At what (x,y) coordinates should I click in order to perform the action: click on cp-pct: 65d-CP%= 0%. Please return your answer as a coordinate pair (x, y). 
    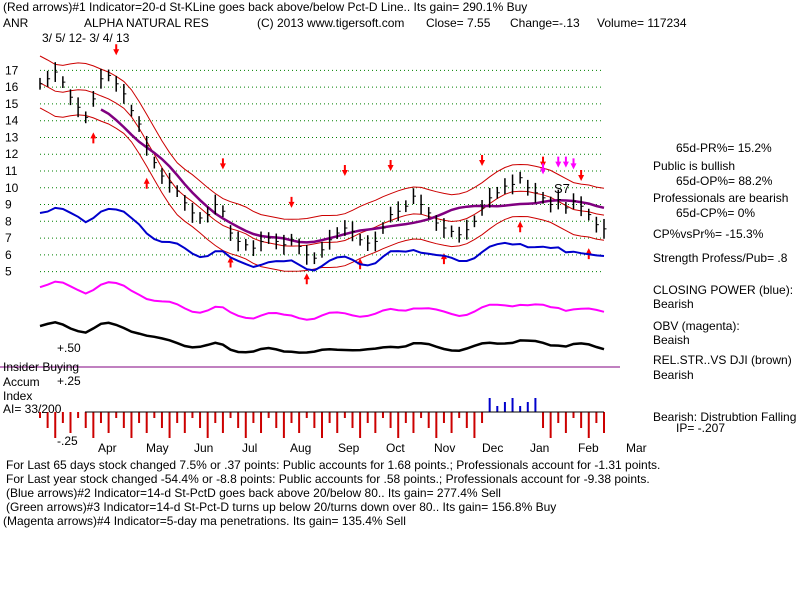
    Looking at the image, I should click on (716, 213).